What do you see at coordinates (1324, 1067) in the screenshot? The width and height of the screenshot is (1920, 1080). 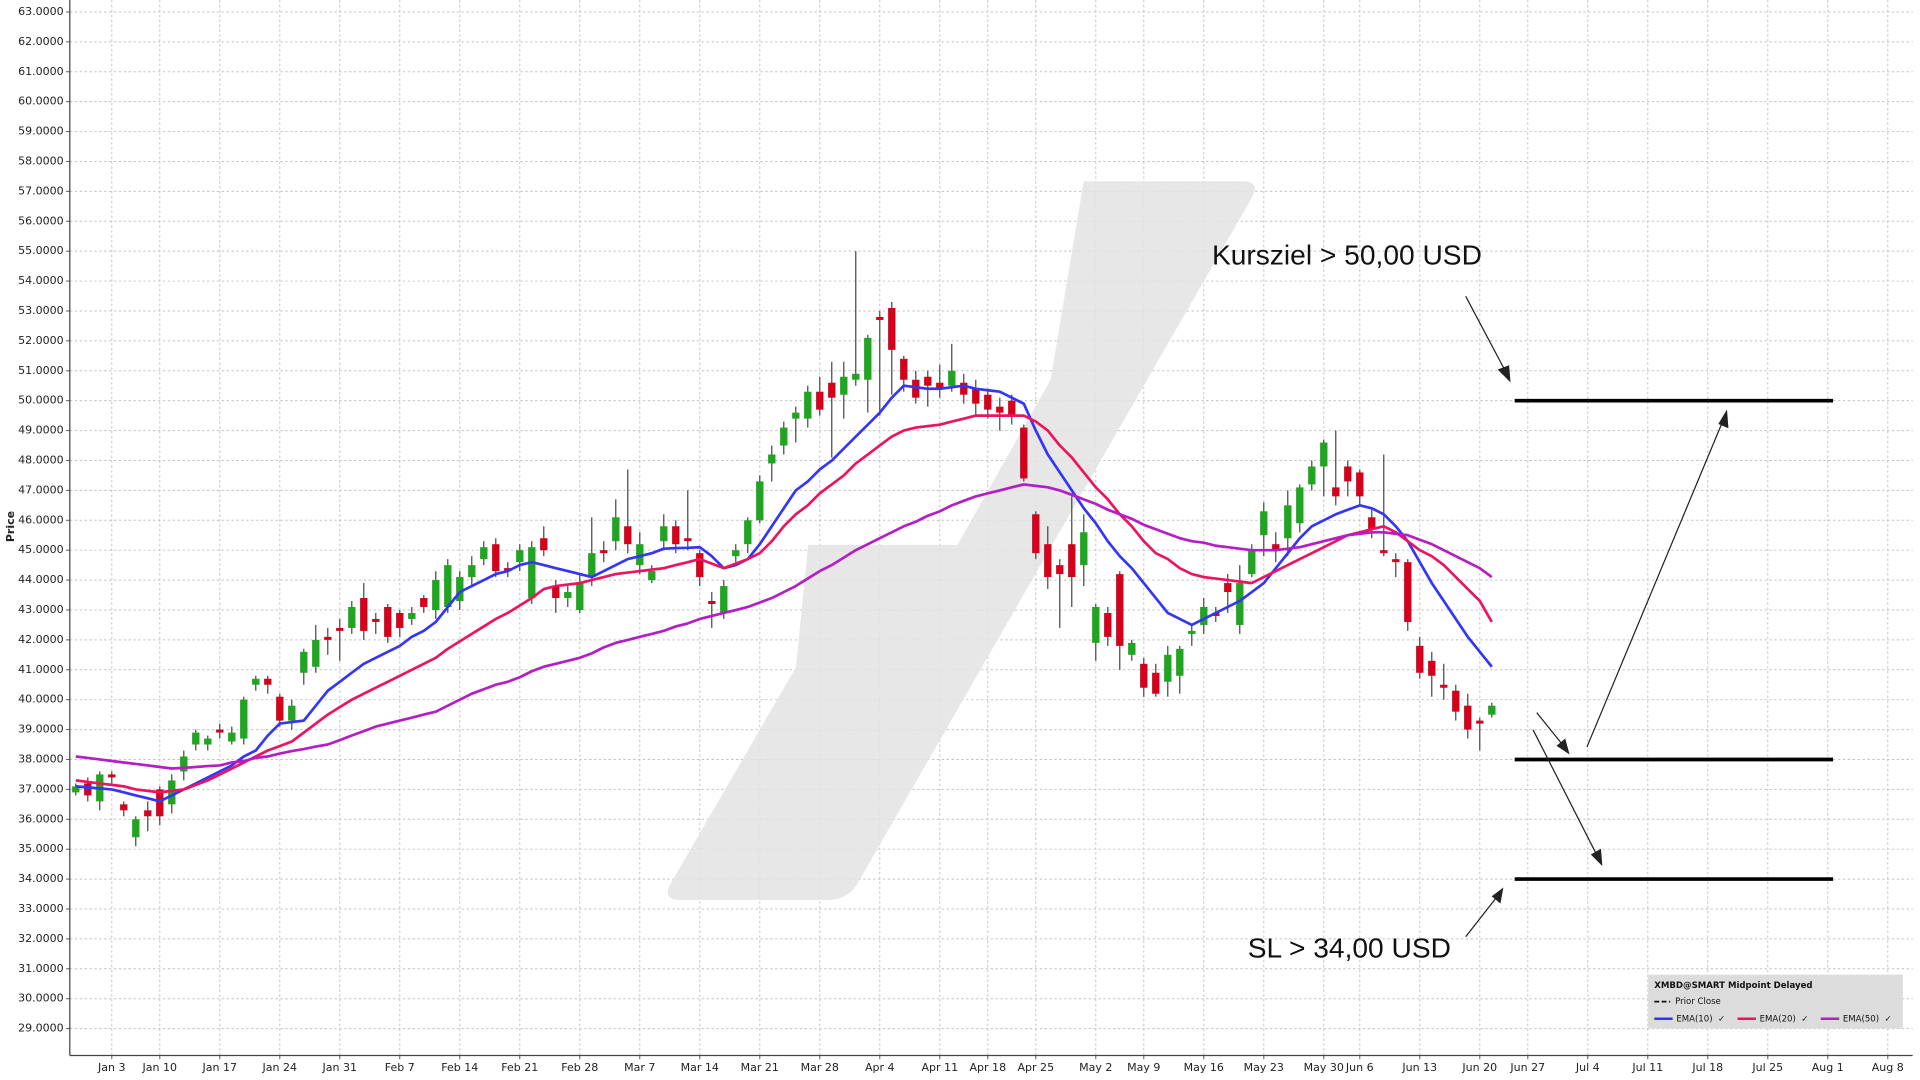 I see `x-tick-label: May 30` at bounding box center [1324, 1067].